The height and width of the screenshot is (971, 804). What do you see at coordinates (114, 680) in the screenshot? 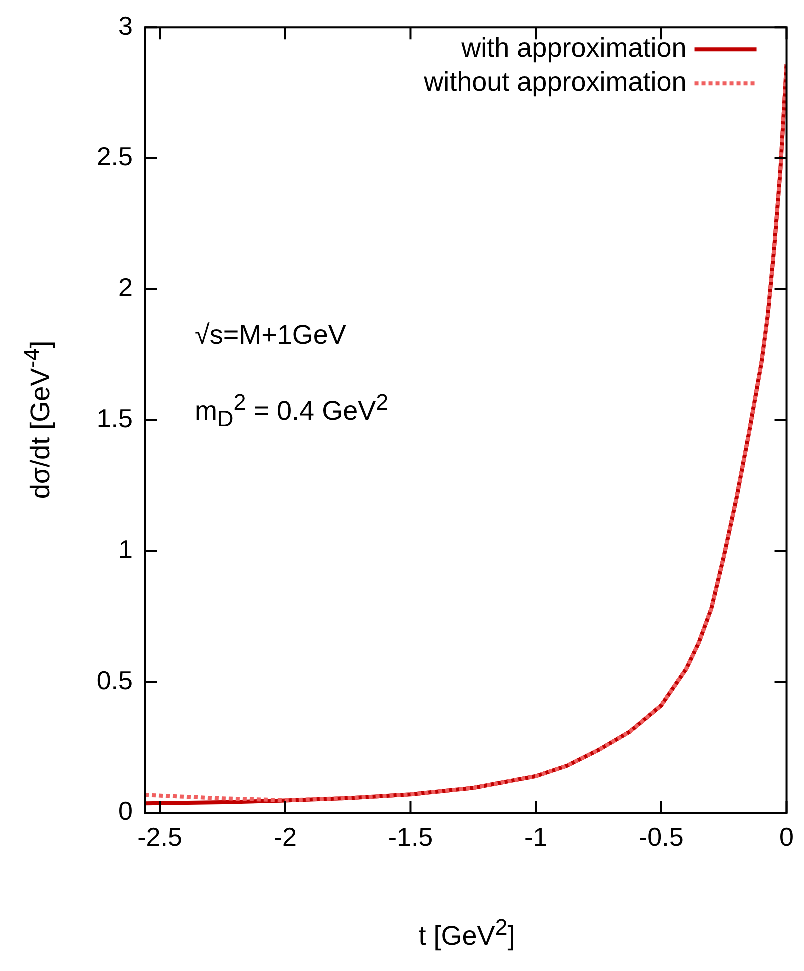
I see `y-tick-label: 0.5` at bounding box center [114, 680].